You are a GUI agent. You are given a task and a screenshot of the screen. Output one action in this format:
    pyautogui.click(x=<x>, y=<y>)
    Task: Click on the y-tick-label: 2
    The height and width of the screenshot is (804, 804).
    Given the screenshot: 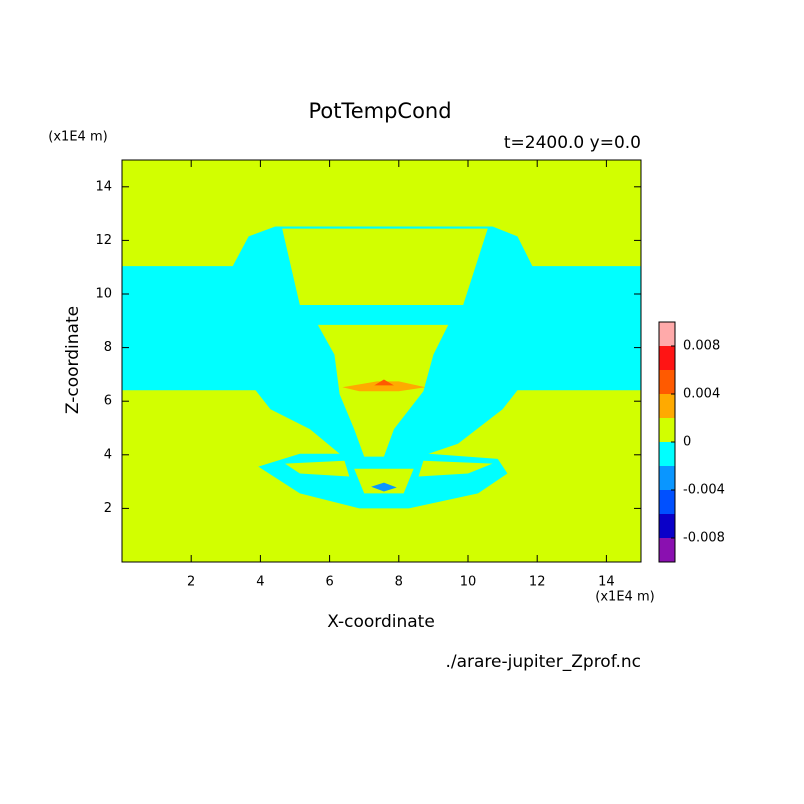 What is the action you would take?
    pyautogui.click(x=108, y=508)
    